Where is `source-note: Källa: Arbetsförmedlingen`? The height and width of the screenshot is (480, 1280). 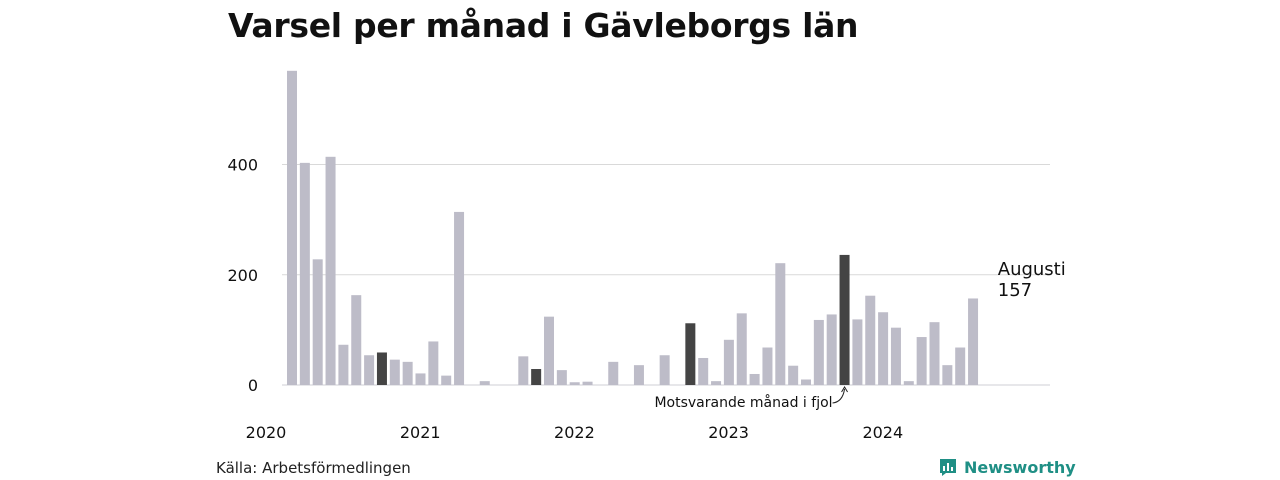 source-note: Källa: Arbetsförmedlingen is located at coordinates (313, 468).